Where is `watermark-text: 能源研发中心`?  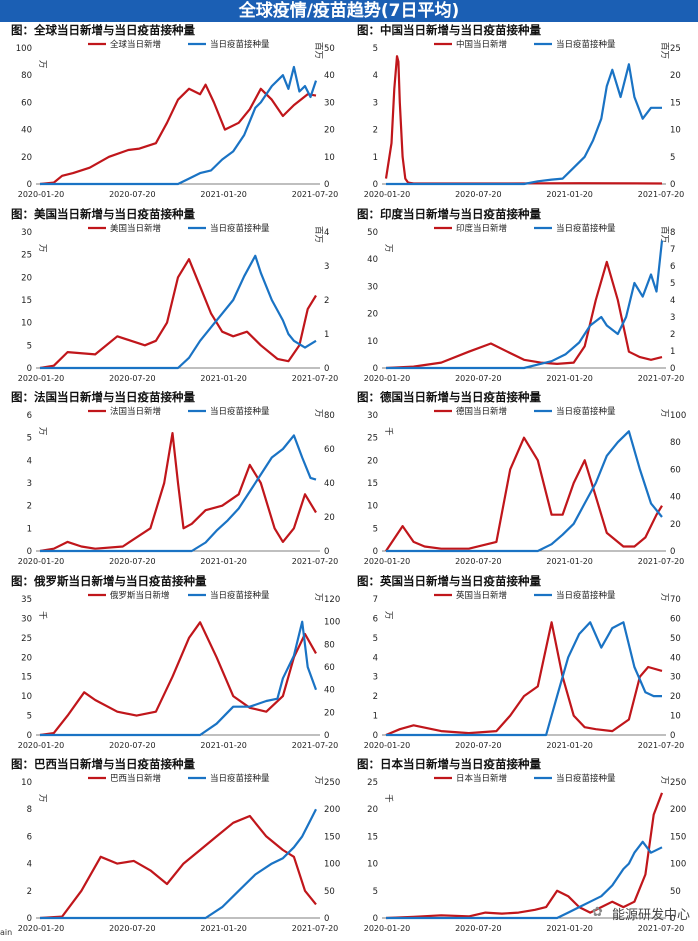
watermark-text: 能源研发中心 is located at coordinates (650, 915).